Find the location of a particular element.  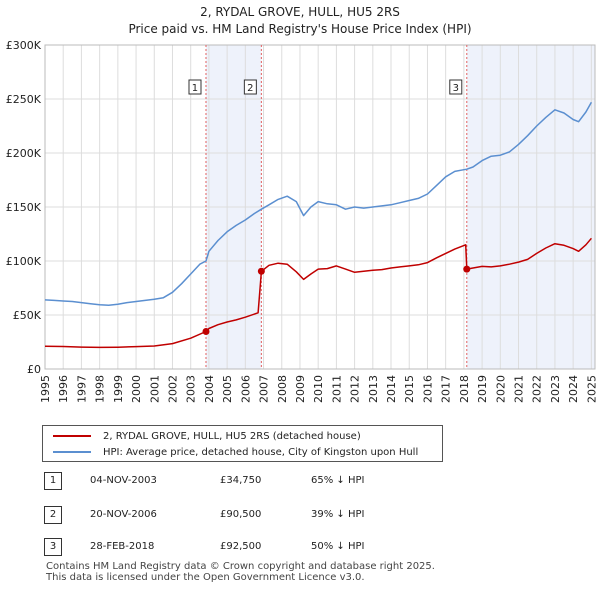

sale-number-badge: 3 is located at coordinates (53, 547).